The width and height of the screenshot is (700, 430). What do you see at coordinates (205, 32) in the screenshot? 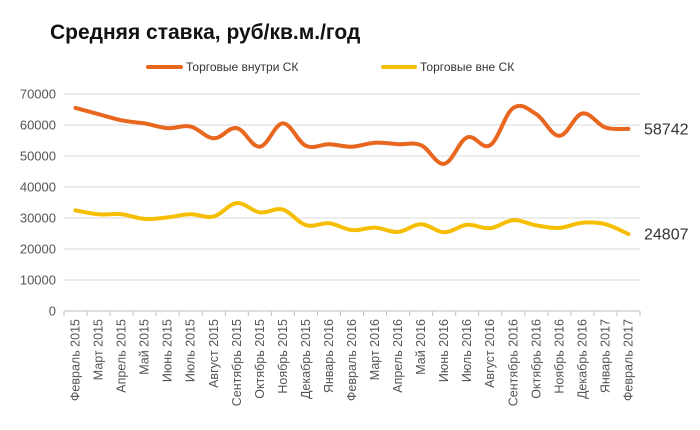
I see `chart-title: Средняя ставка, руб/кв.м./год` at bounding box center [205, 32].